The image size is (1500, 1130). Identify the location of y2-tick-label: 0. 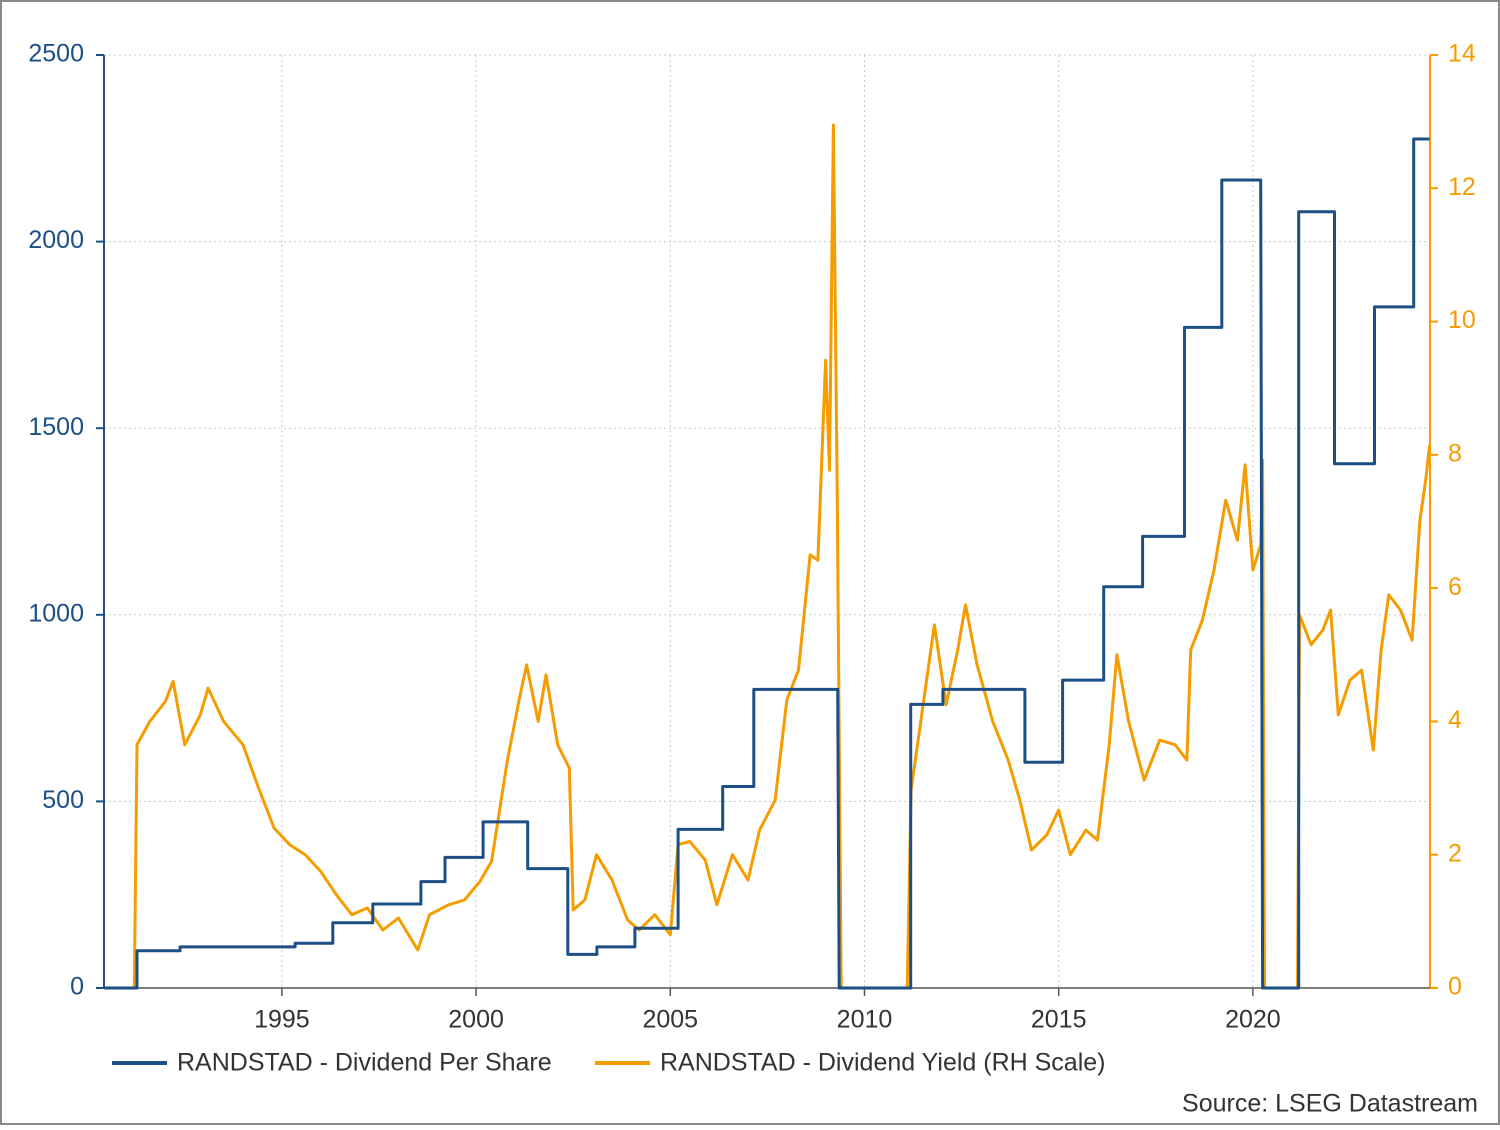
(1455, 987).